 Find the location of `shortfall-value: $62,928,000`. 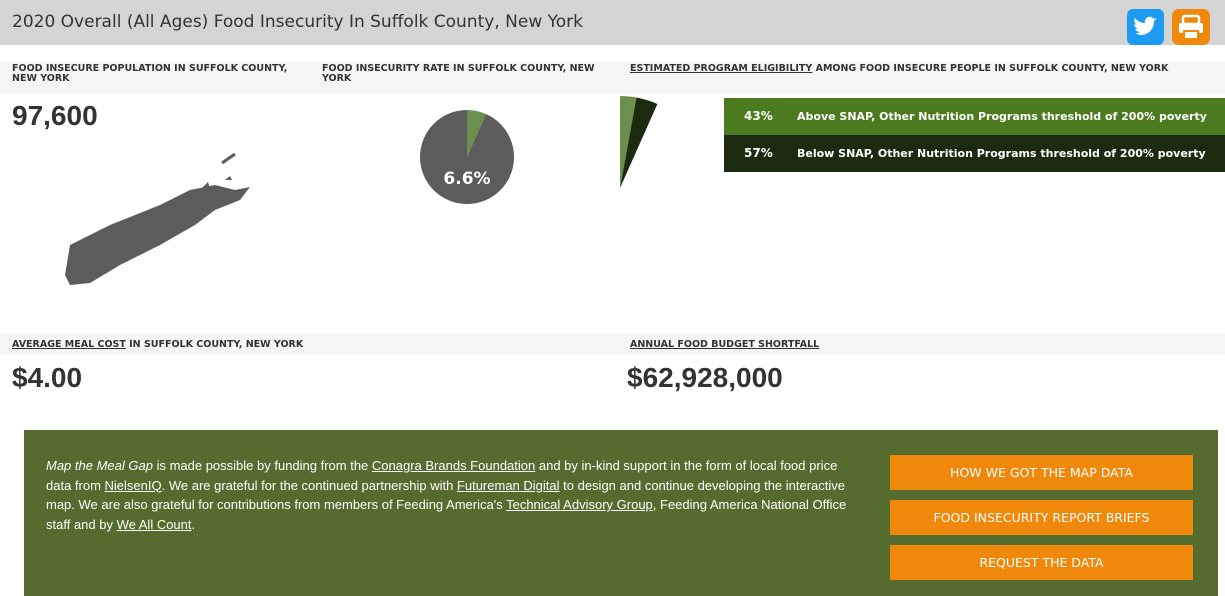

shortfall-value: $62,928,000 is located at coordinates (705, 377).